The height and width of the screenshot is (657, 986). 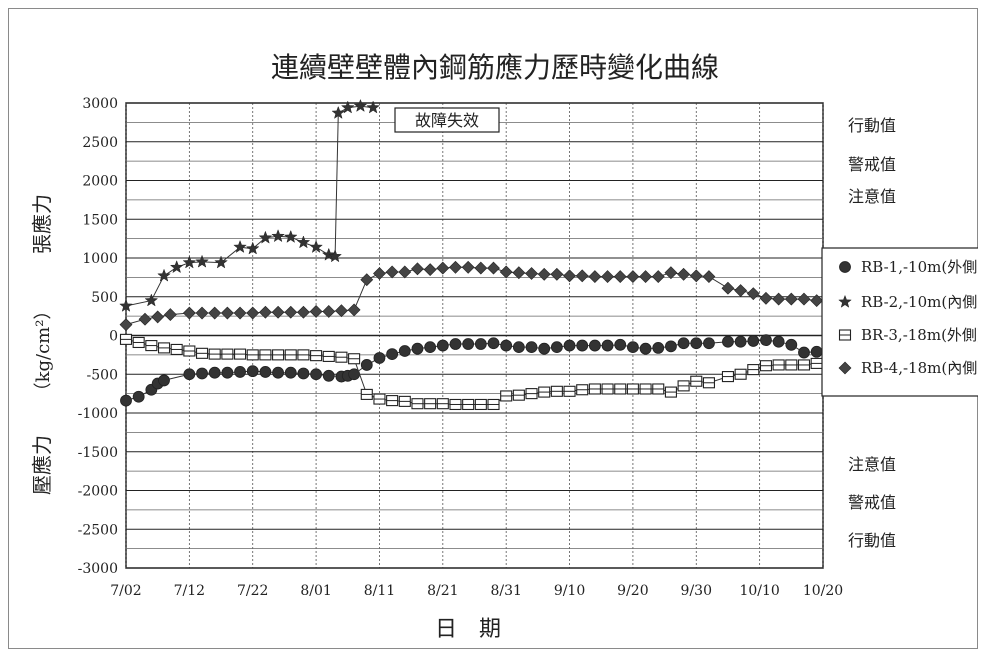 I want to click on y-label-tension: 張應力, so click(x=42, y=224).